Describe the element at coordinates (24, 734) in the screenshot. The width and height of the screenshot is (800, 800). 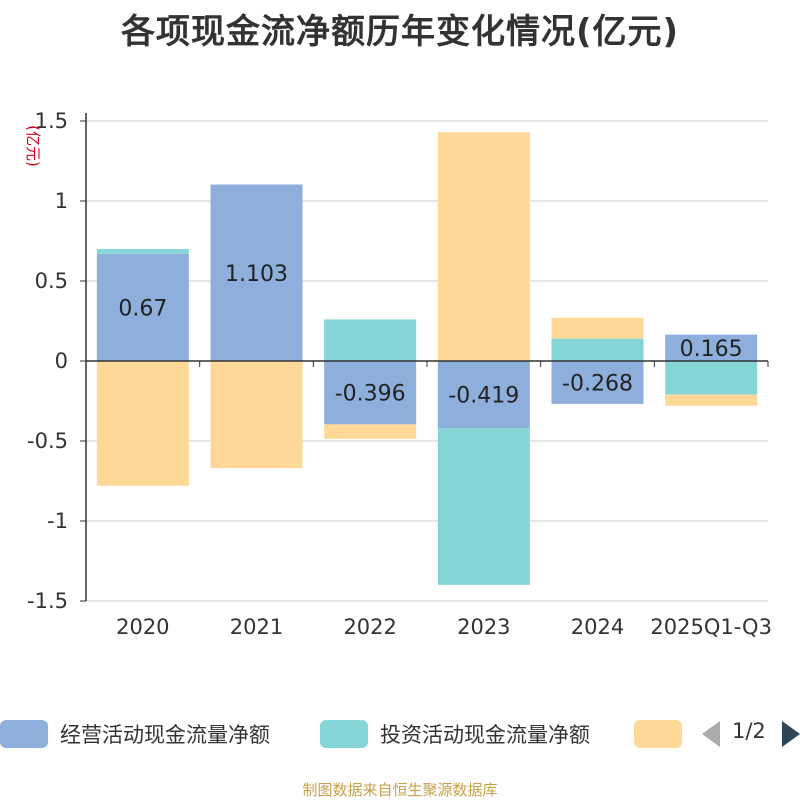
I see `legend-swatch-operating` at that location.